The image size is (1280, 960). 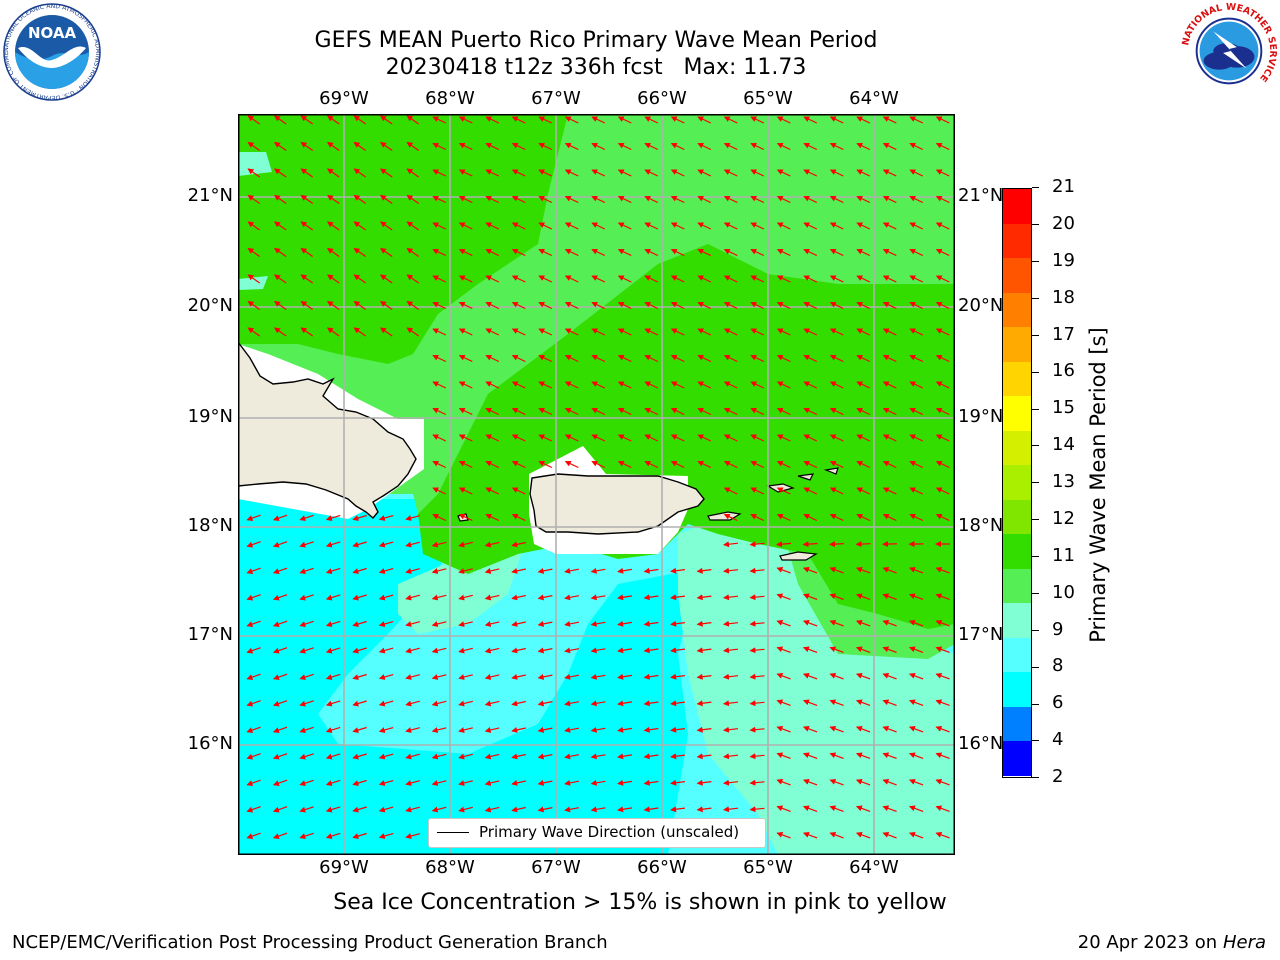 I want to click on colorbar-tick-label: 15, so click(x=1063, y=408).